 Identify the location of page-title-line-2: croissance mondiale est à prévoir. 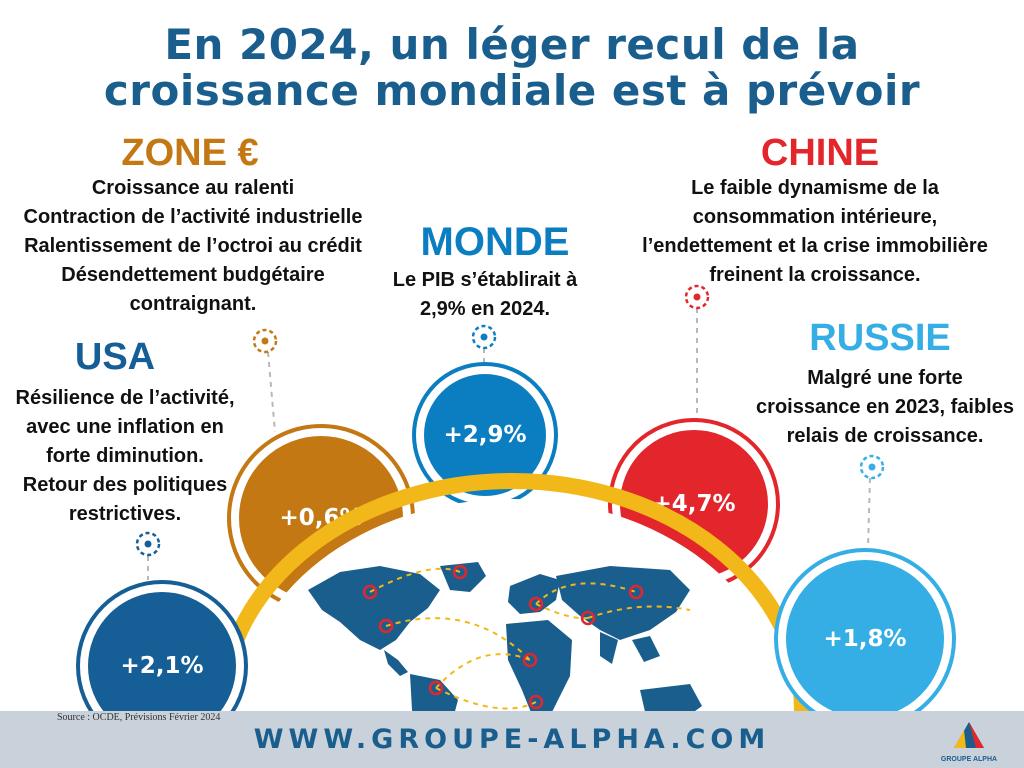
(512, 90).